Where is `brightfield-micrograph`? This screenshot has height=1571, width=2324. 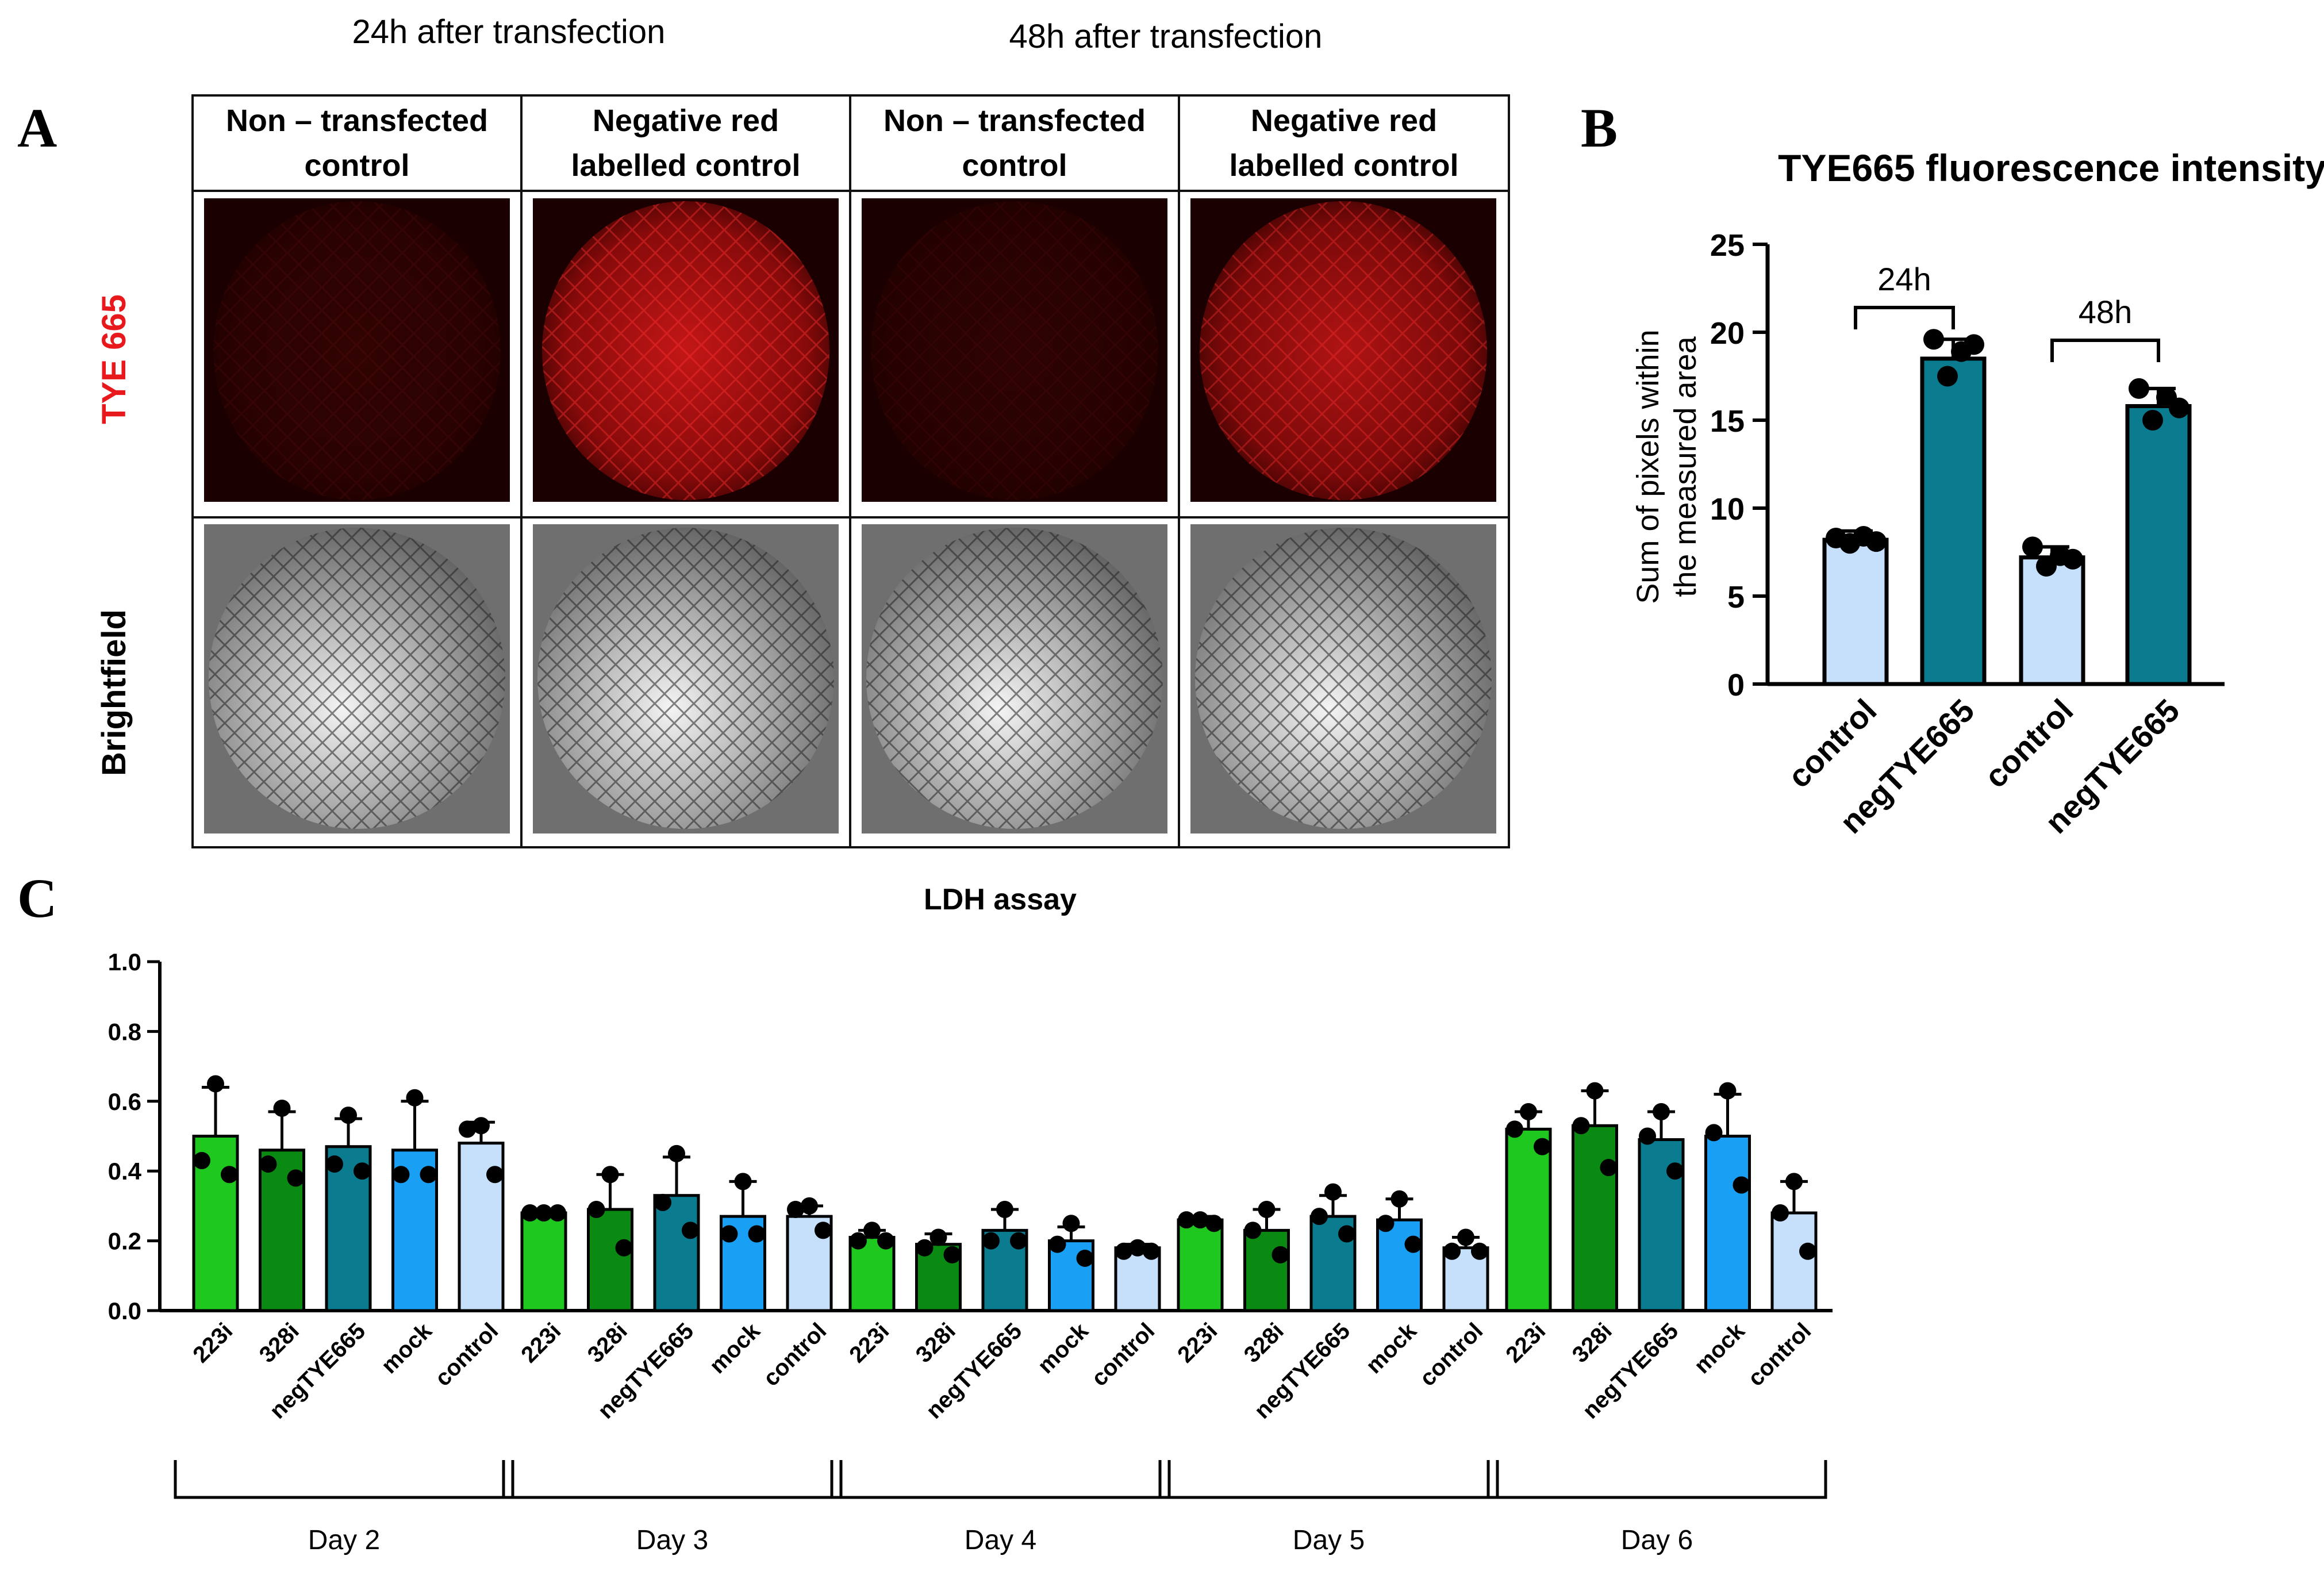
brightfield-micrograph is located at coordinates (686, 678).